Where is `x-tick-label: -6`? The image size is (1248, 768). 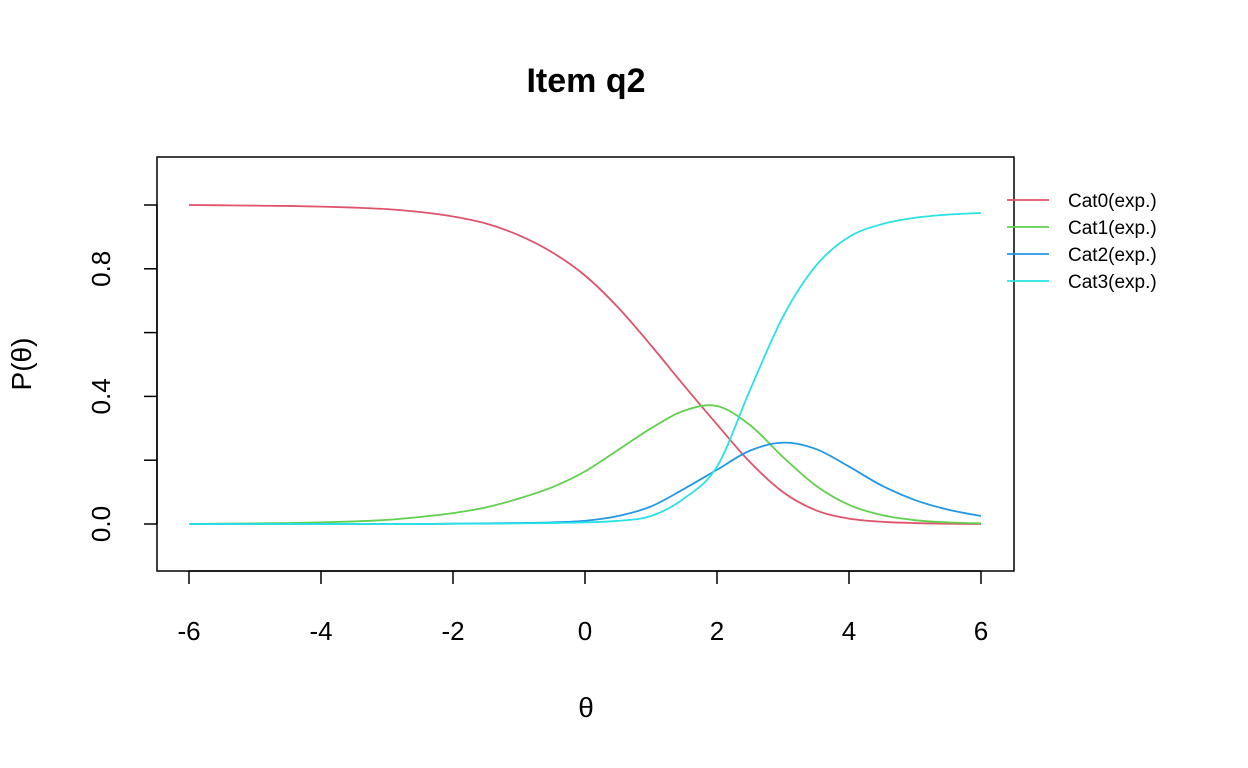 x-tick-label: -6 is located at coordinates (188, 631).